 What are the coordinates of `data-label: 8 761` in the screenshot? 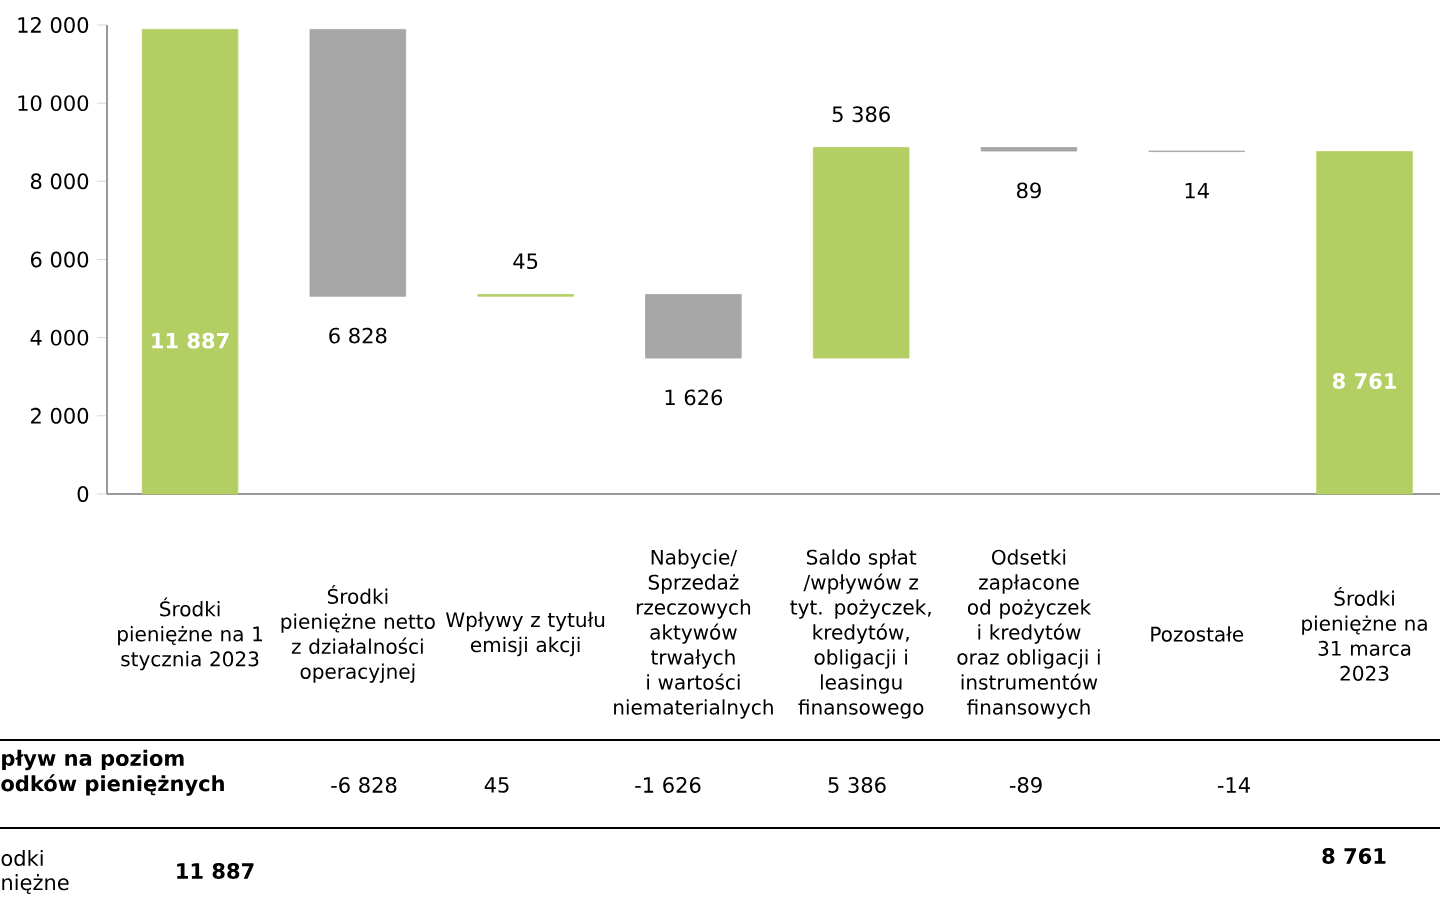 It's located at (1364, 381).